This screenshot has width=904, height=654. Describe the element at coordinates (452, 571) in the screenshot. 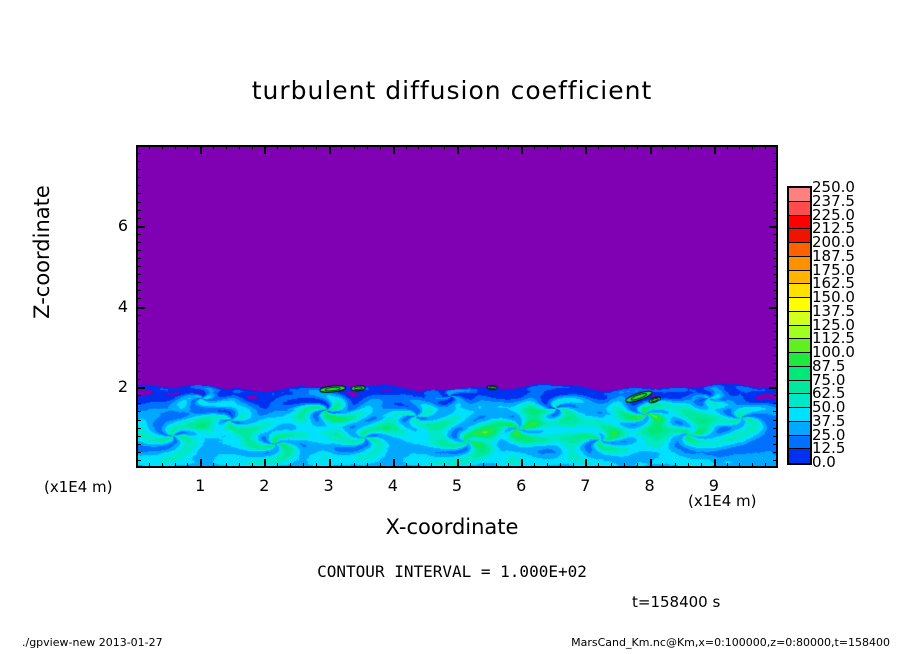

I see `contour-interval-note: CONTOUR INTERVAL = 1.000E+02` at that location.